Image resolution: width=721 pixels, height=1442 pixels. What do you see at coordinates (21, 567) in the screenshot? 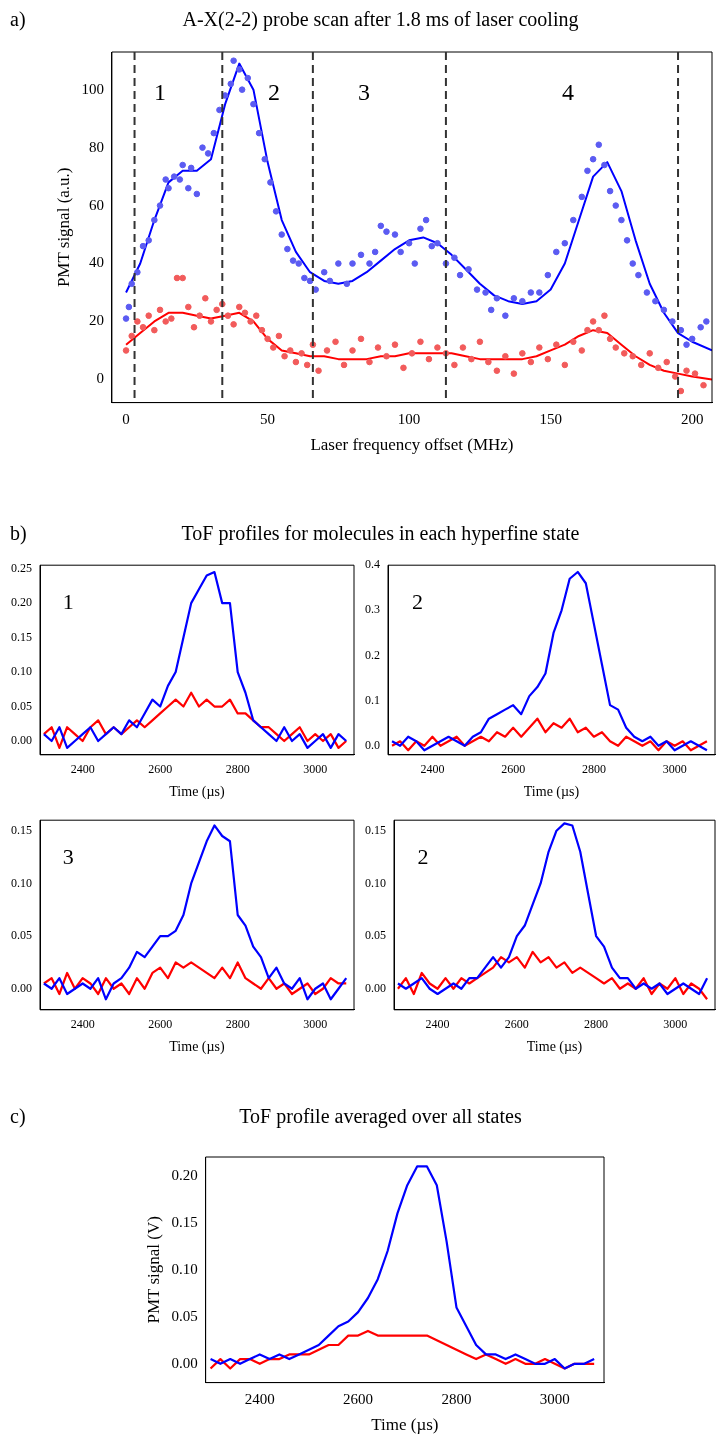
I see `y-tick-label: 0.25` at bounding box center [21, 567].